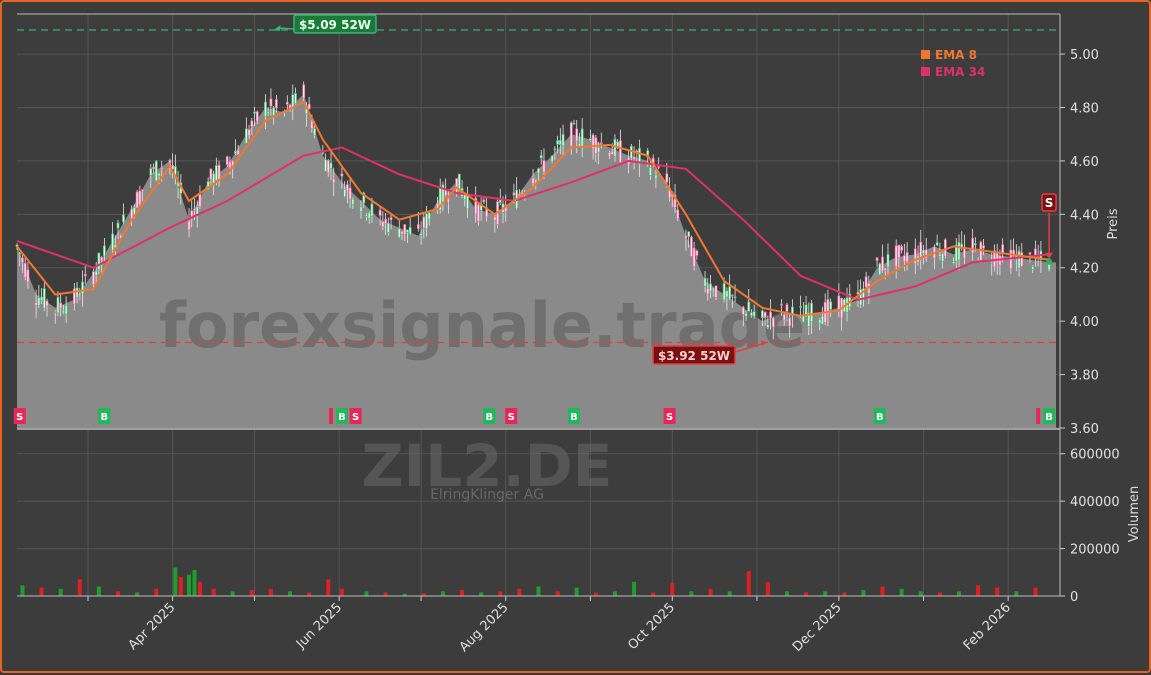 Image resolution: width=1151 pixels, height=675 pixels. I want to click on legend-label-ema8: EMA 8, so click(956, 55).